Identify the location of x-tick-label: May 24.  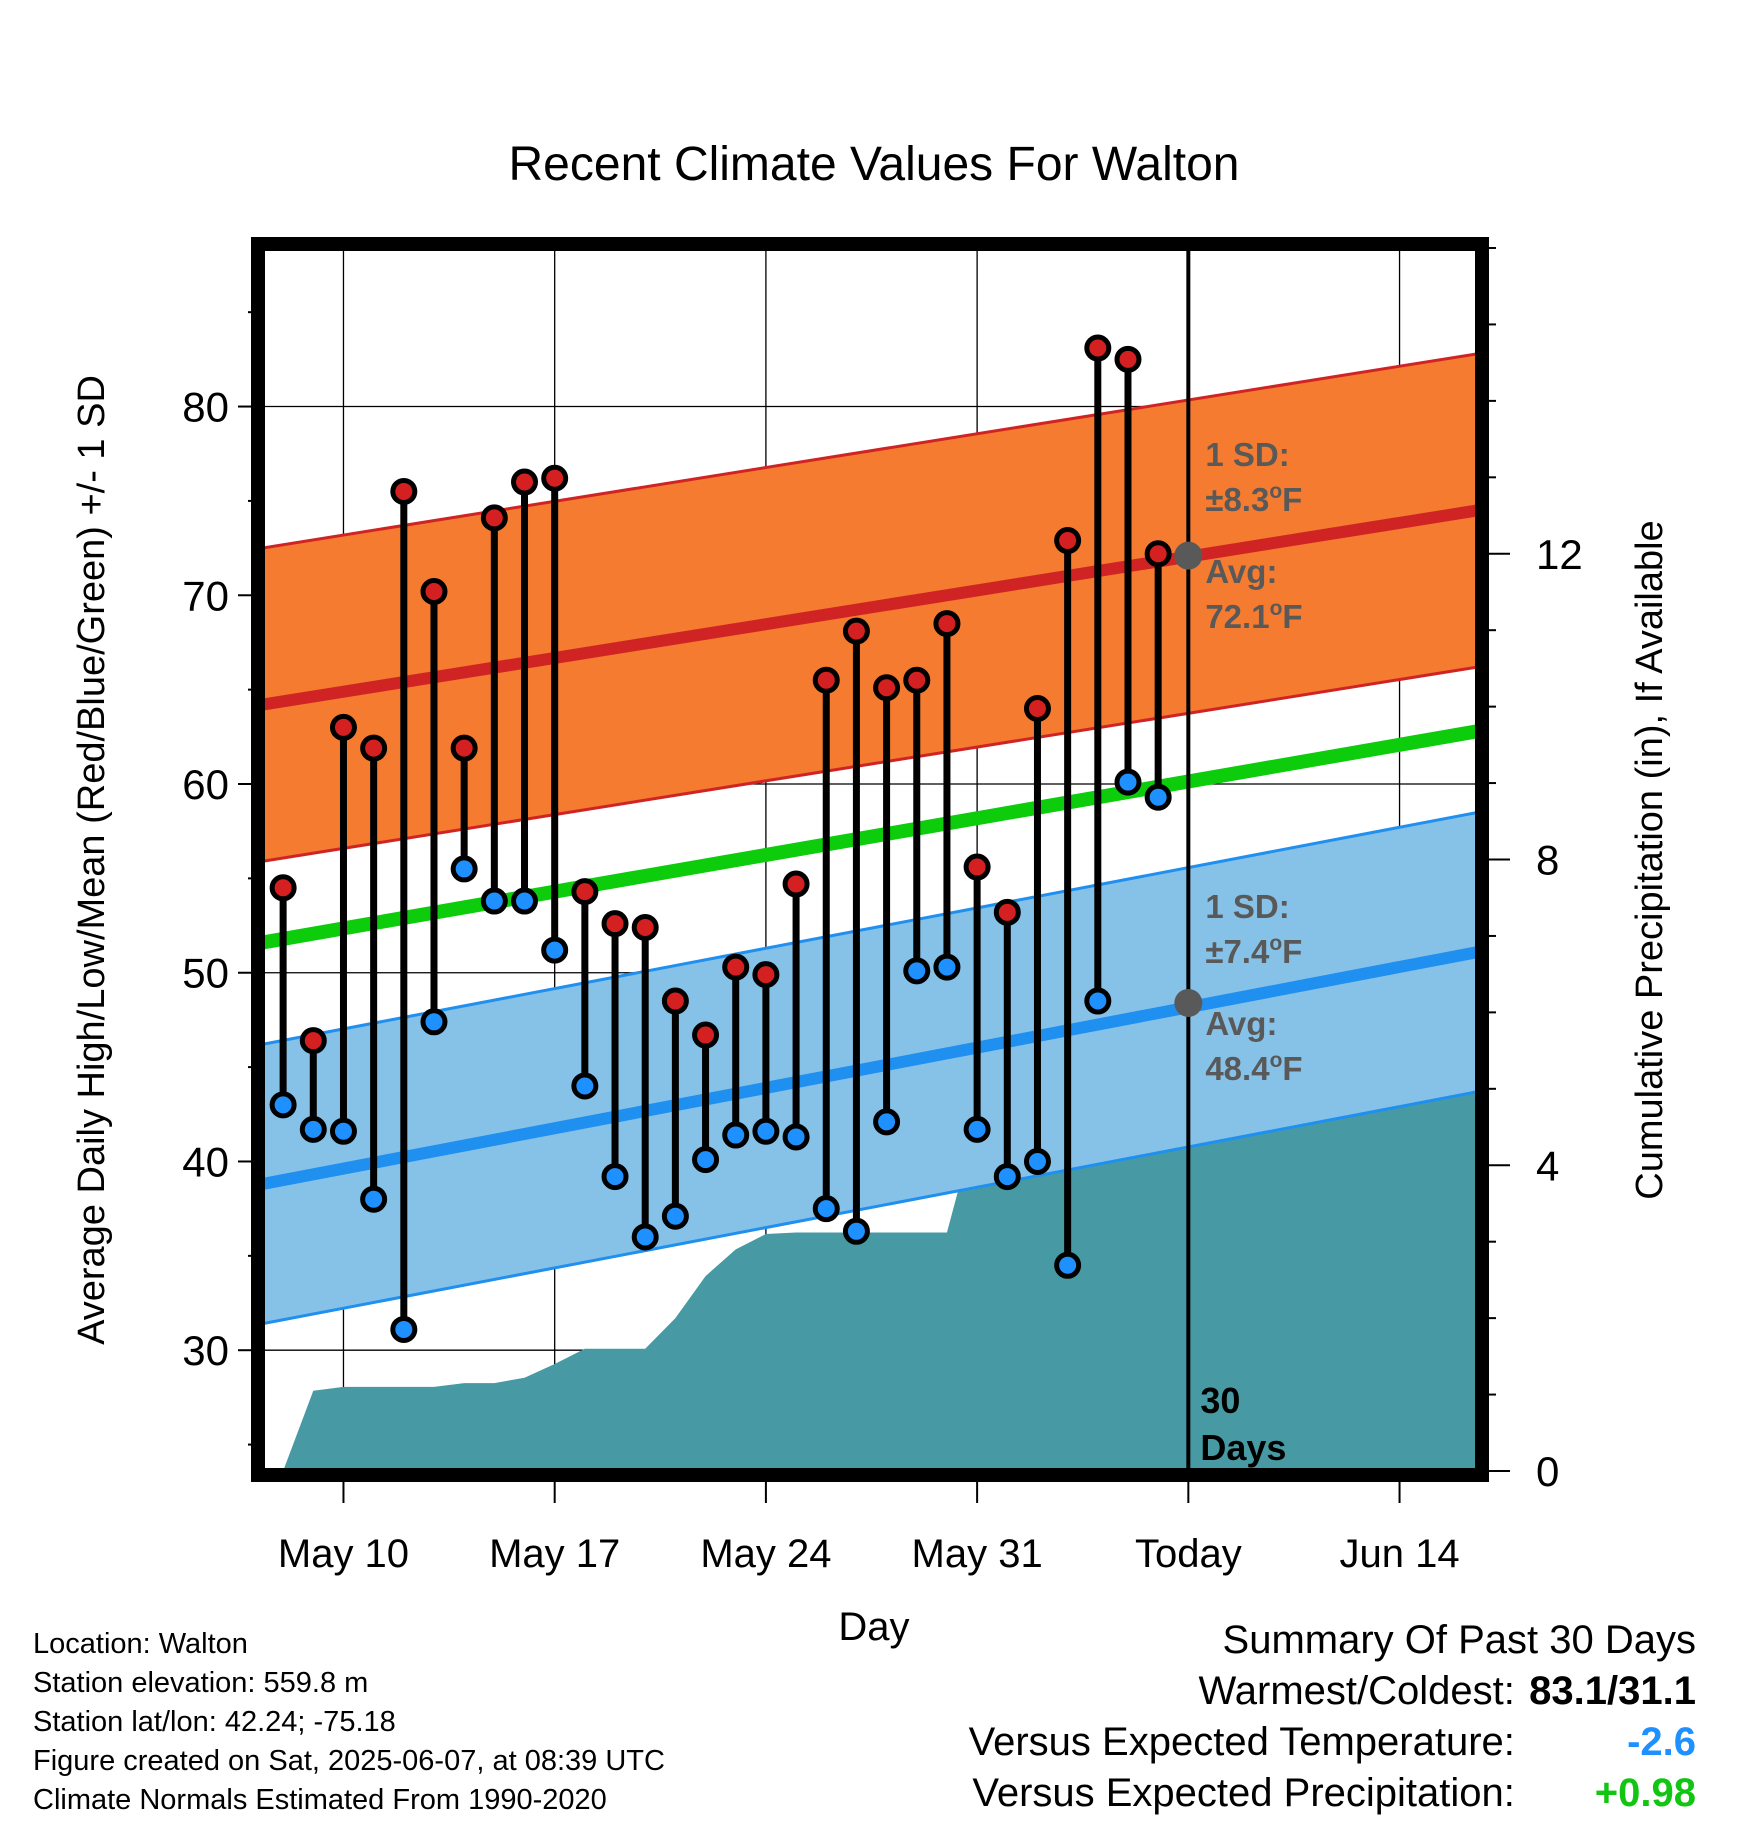
(765, 1554).